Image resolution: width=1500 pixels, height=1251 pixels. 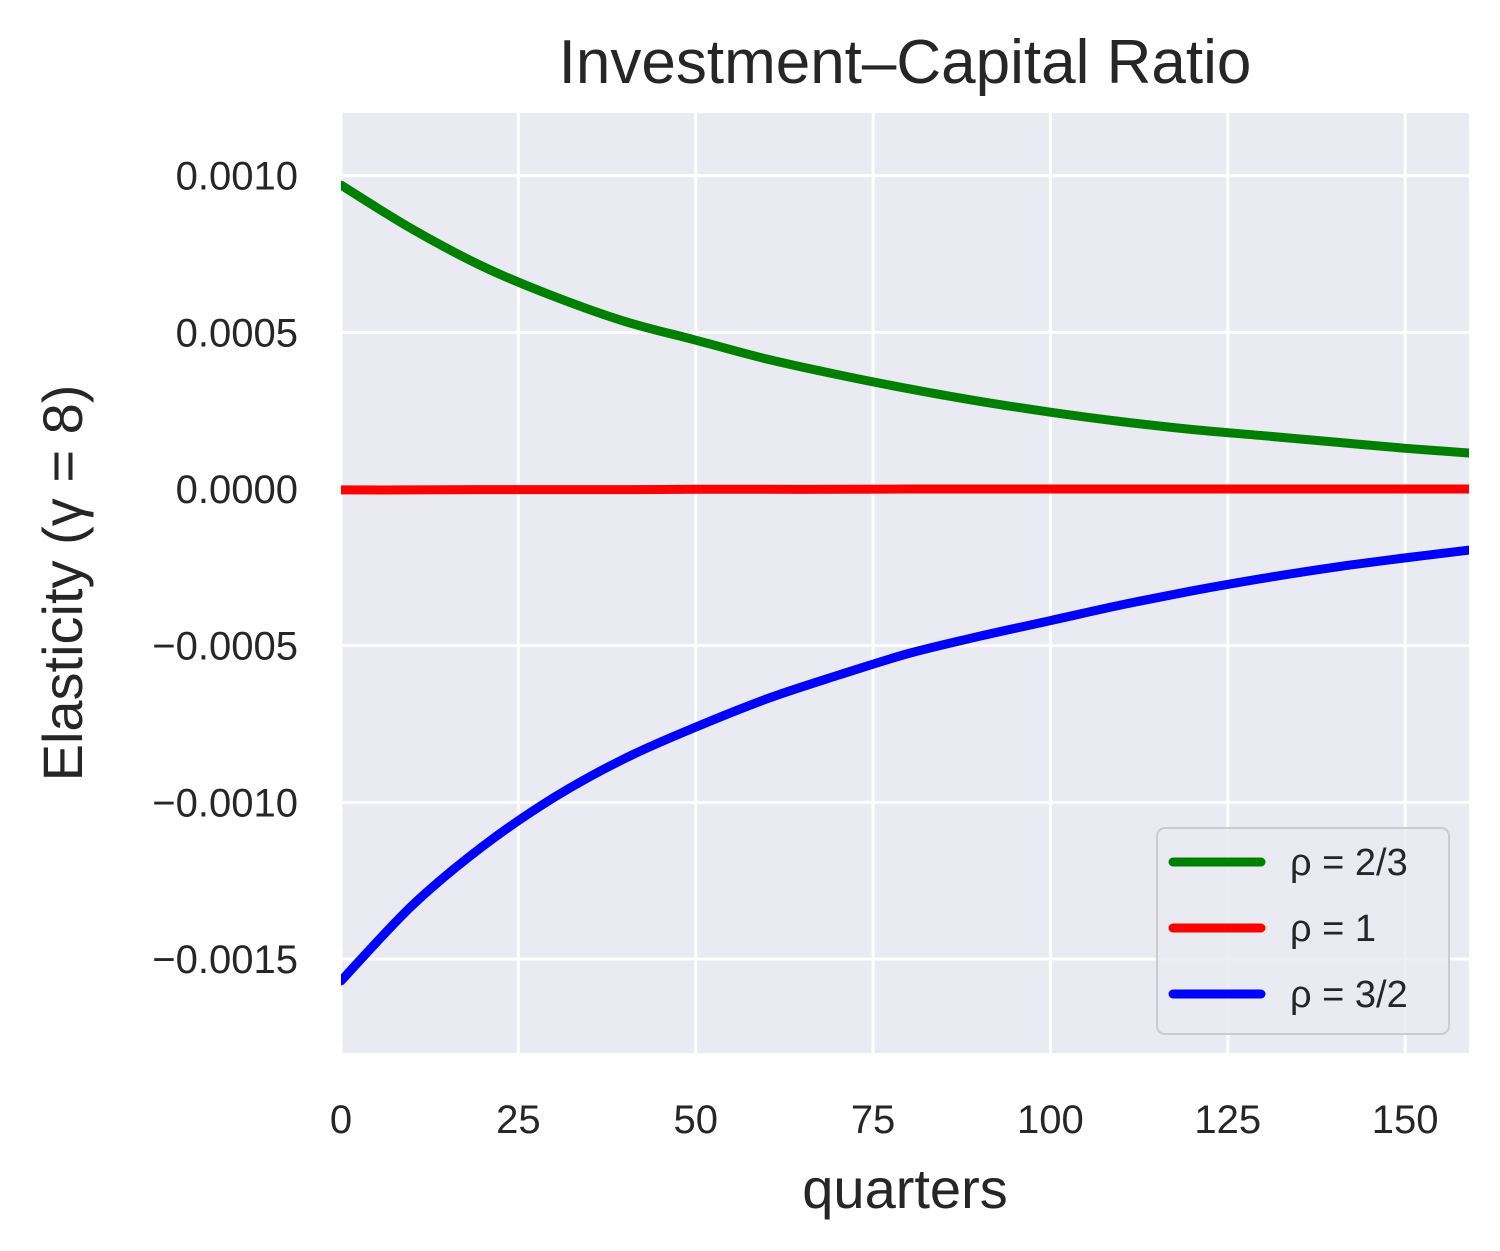 What do you see at coordinates (1050, 1120) in the screenshot?
I see `x-tick-label: 100` at bounding box center [1050, 1120].